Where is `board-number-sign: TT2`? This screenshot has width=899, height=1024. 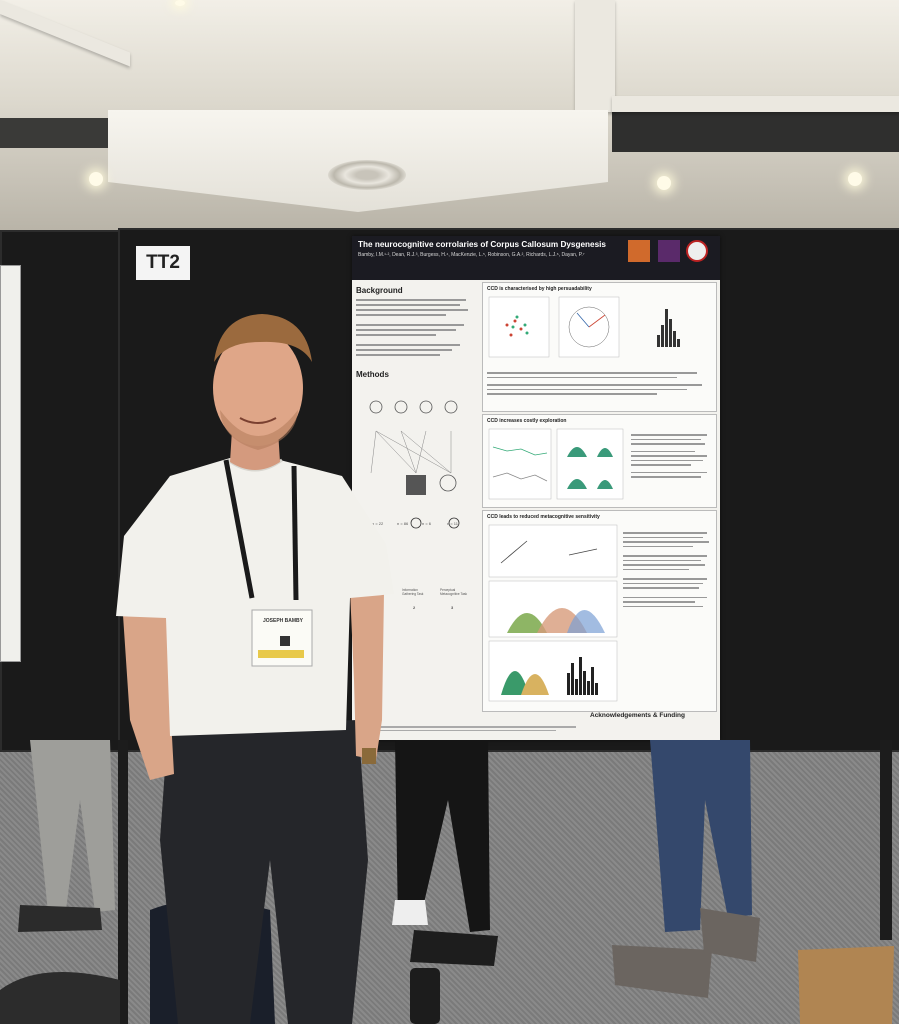 board-number-sign: TT2 is located at coordinates (163, 263).